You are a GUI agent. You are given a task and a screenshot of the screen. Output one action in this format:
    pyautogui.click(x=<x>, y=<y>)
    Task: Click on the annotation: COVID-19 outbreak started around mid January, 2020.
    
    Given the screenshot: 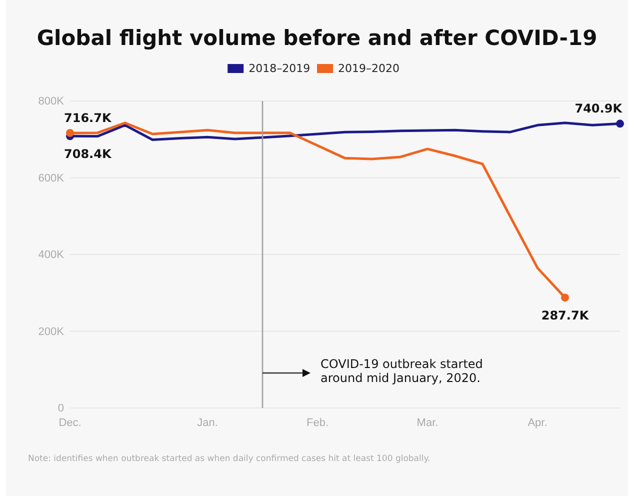 What is the action you would take?
    pyautogui.click(x=401, y=371)
    